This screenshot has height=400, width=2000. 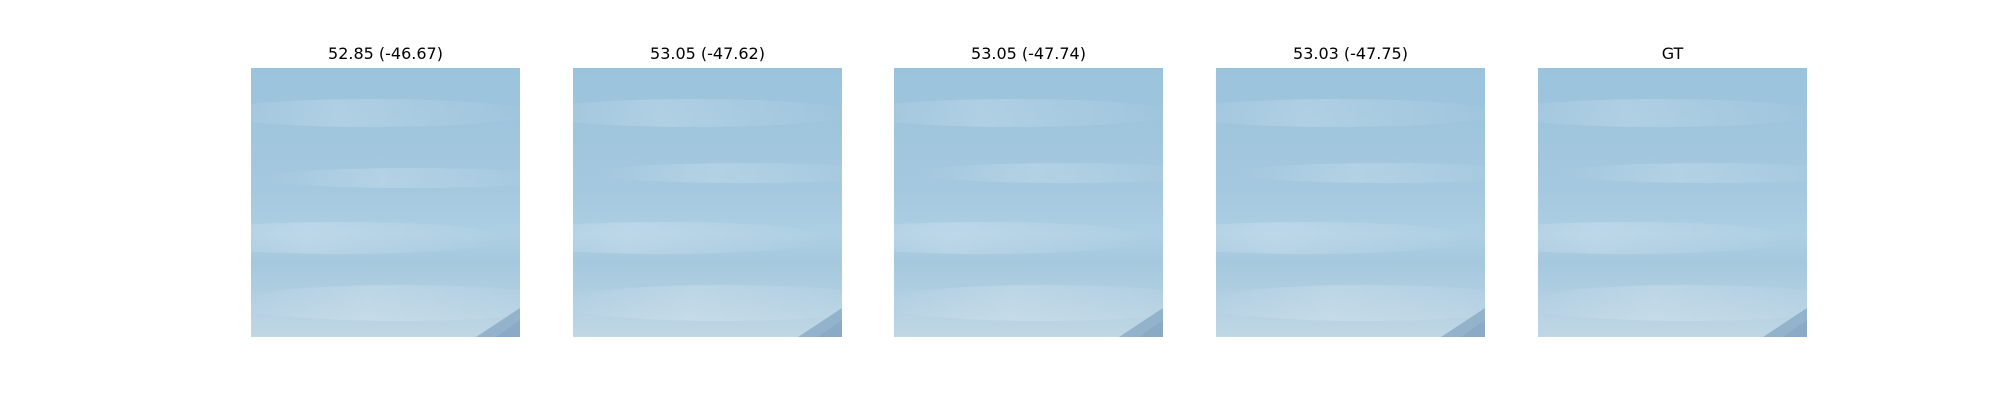 What do you see at coordinates (707, 53) in the screenshot?
I see `panel-title: 53.05 (-47.62)` at bounding box center [707, 53].